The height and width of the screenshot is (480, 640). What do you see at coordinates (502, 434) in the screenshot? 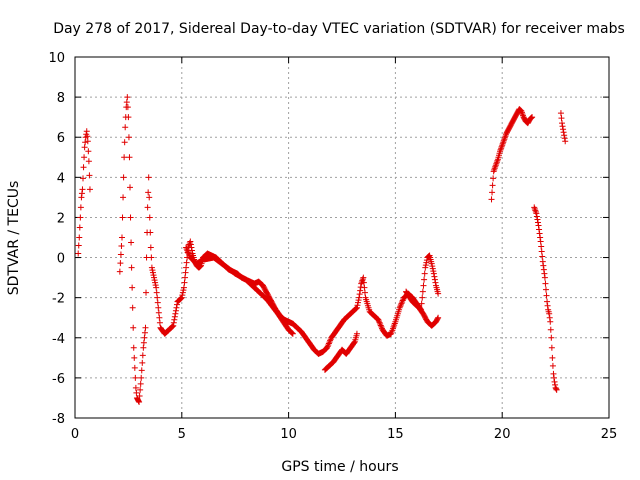
I see `x-tick-label: 20` at bounding box center [502, 434].